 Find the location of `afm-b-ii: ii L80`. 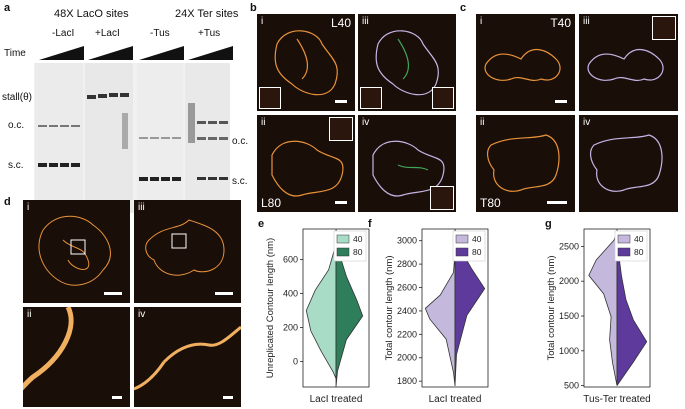

afm-b-ii: ii L80 is located at coordinates (306, 163).